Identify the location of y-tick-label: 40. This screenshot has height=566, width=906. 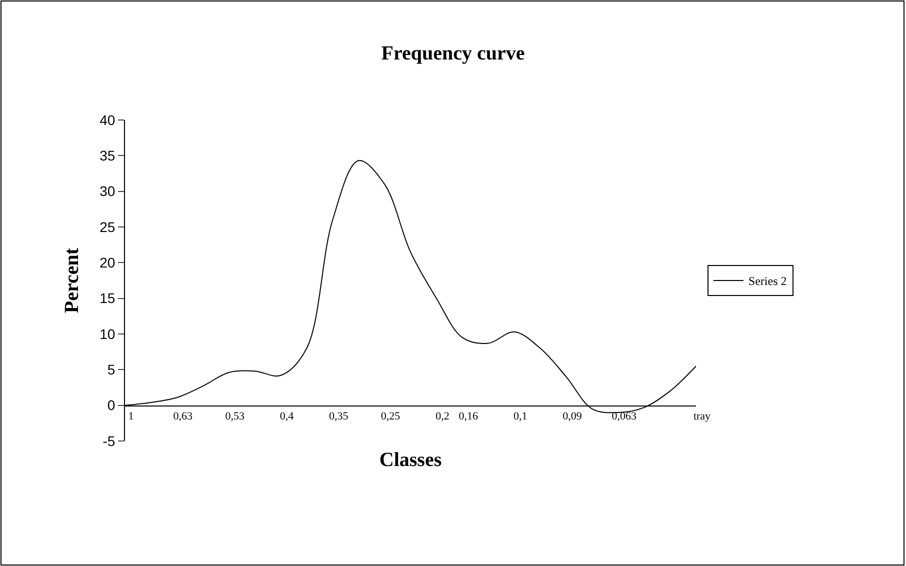
(108, 120).